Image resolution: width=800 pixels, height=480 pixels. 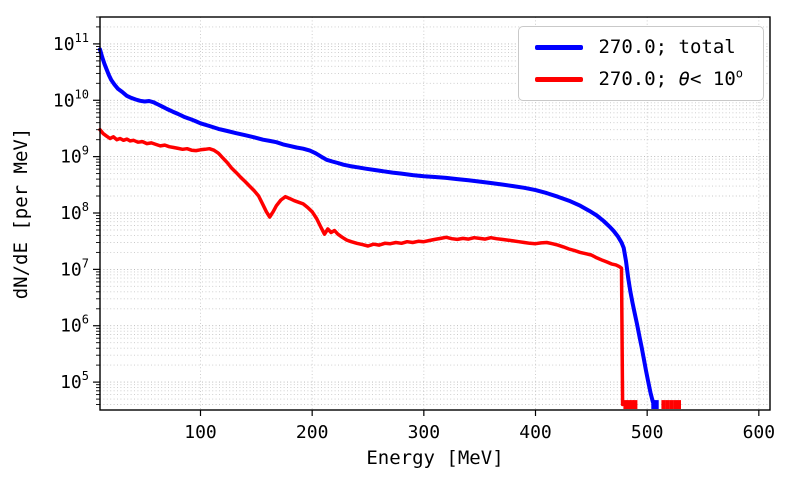 I want to click on theta-symbol: θ, so click(x=684, y=79).